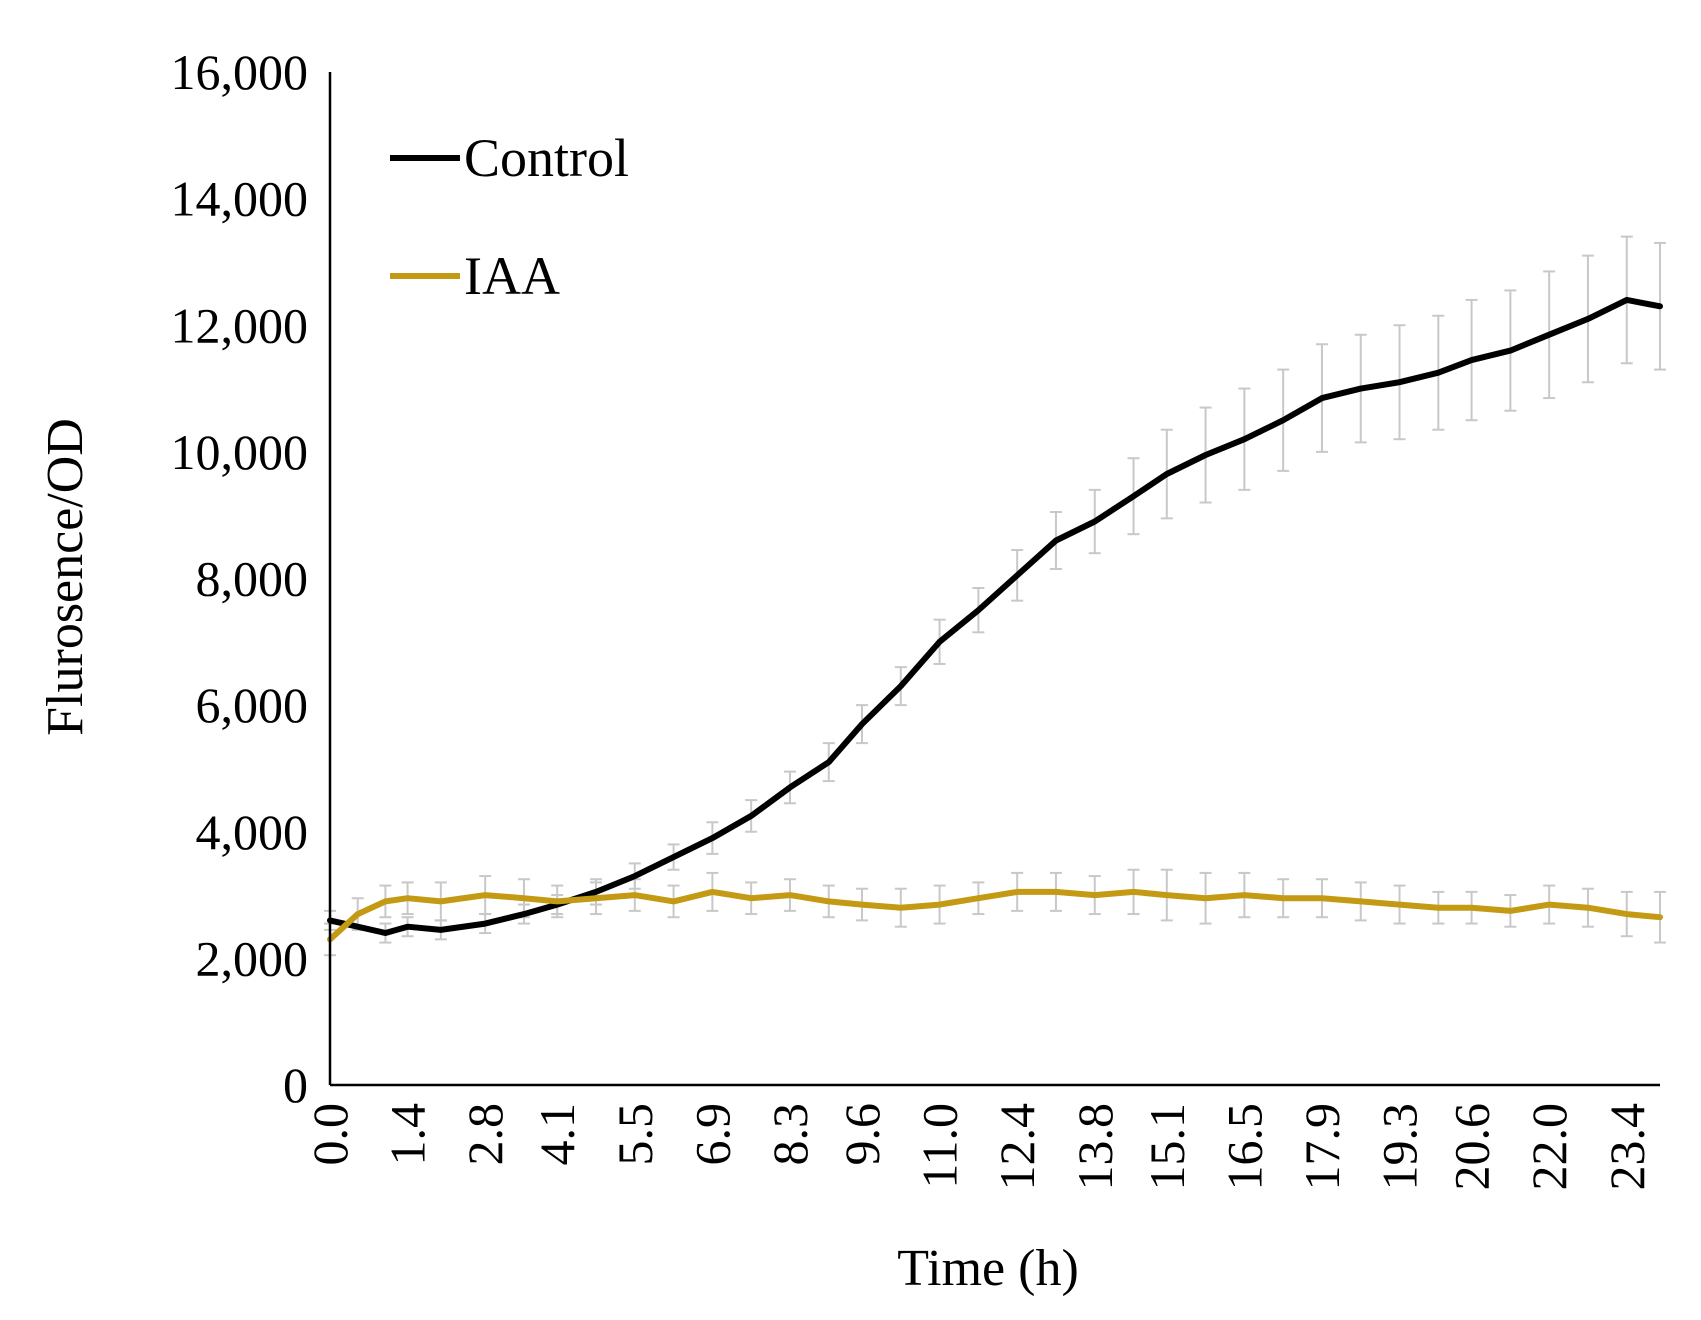 The width and height of the screenshot is (1701, 1320). Describe the element at coordinates (988, 1268) in the screenshot. I see `x-axis-title: Time (h)` at that location.